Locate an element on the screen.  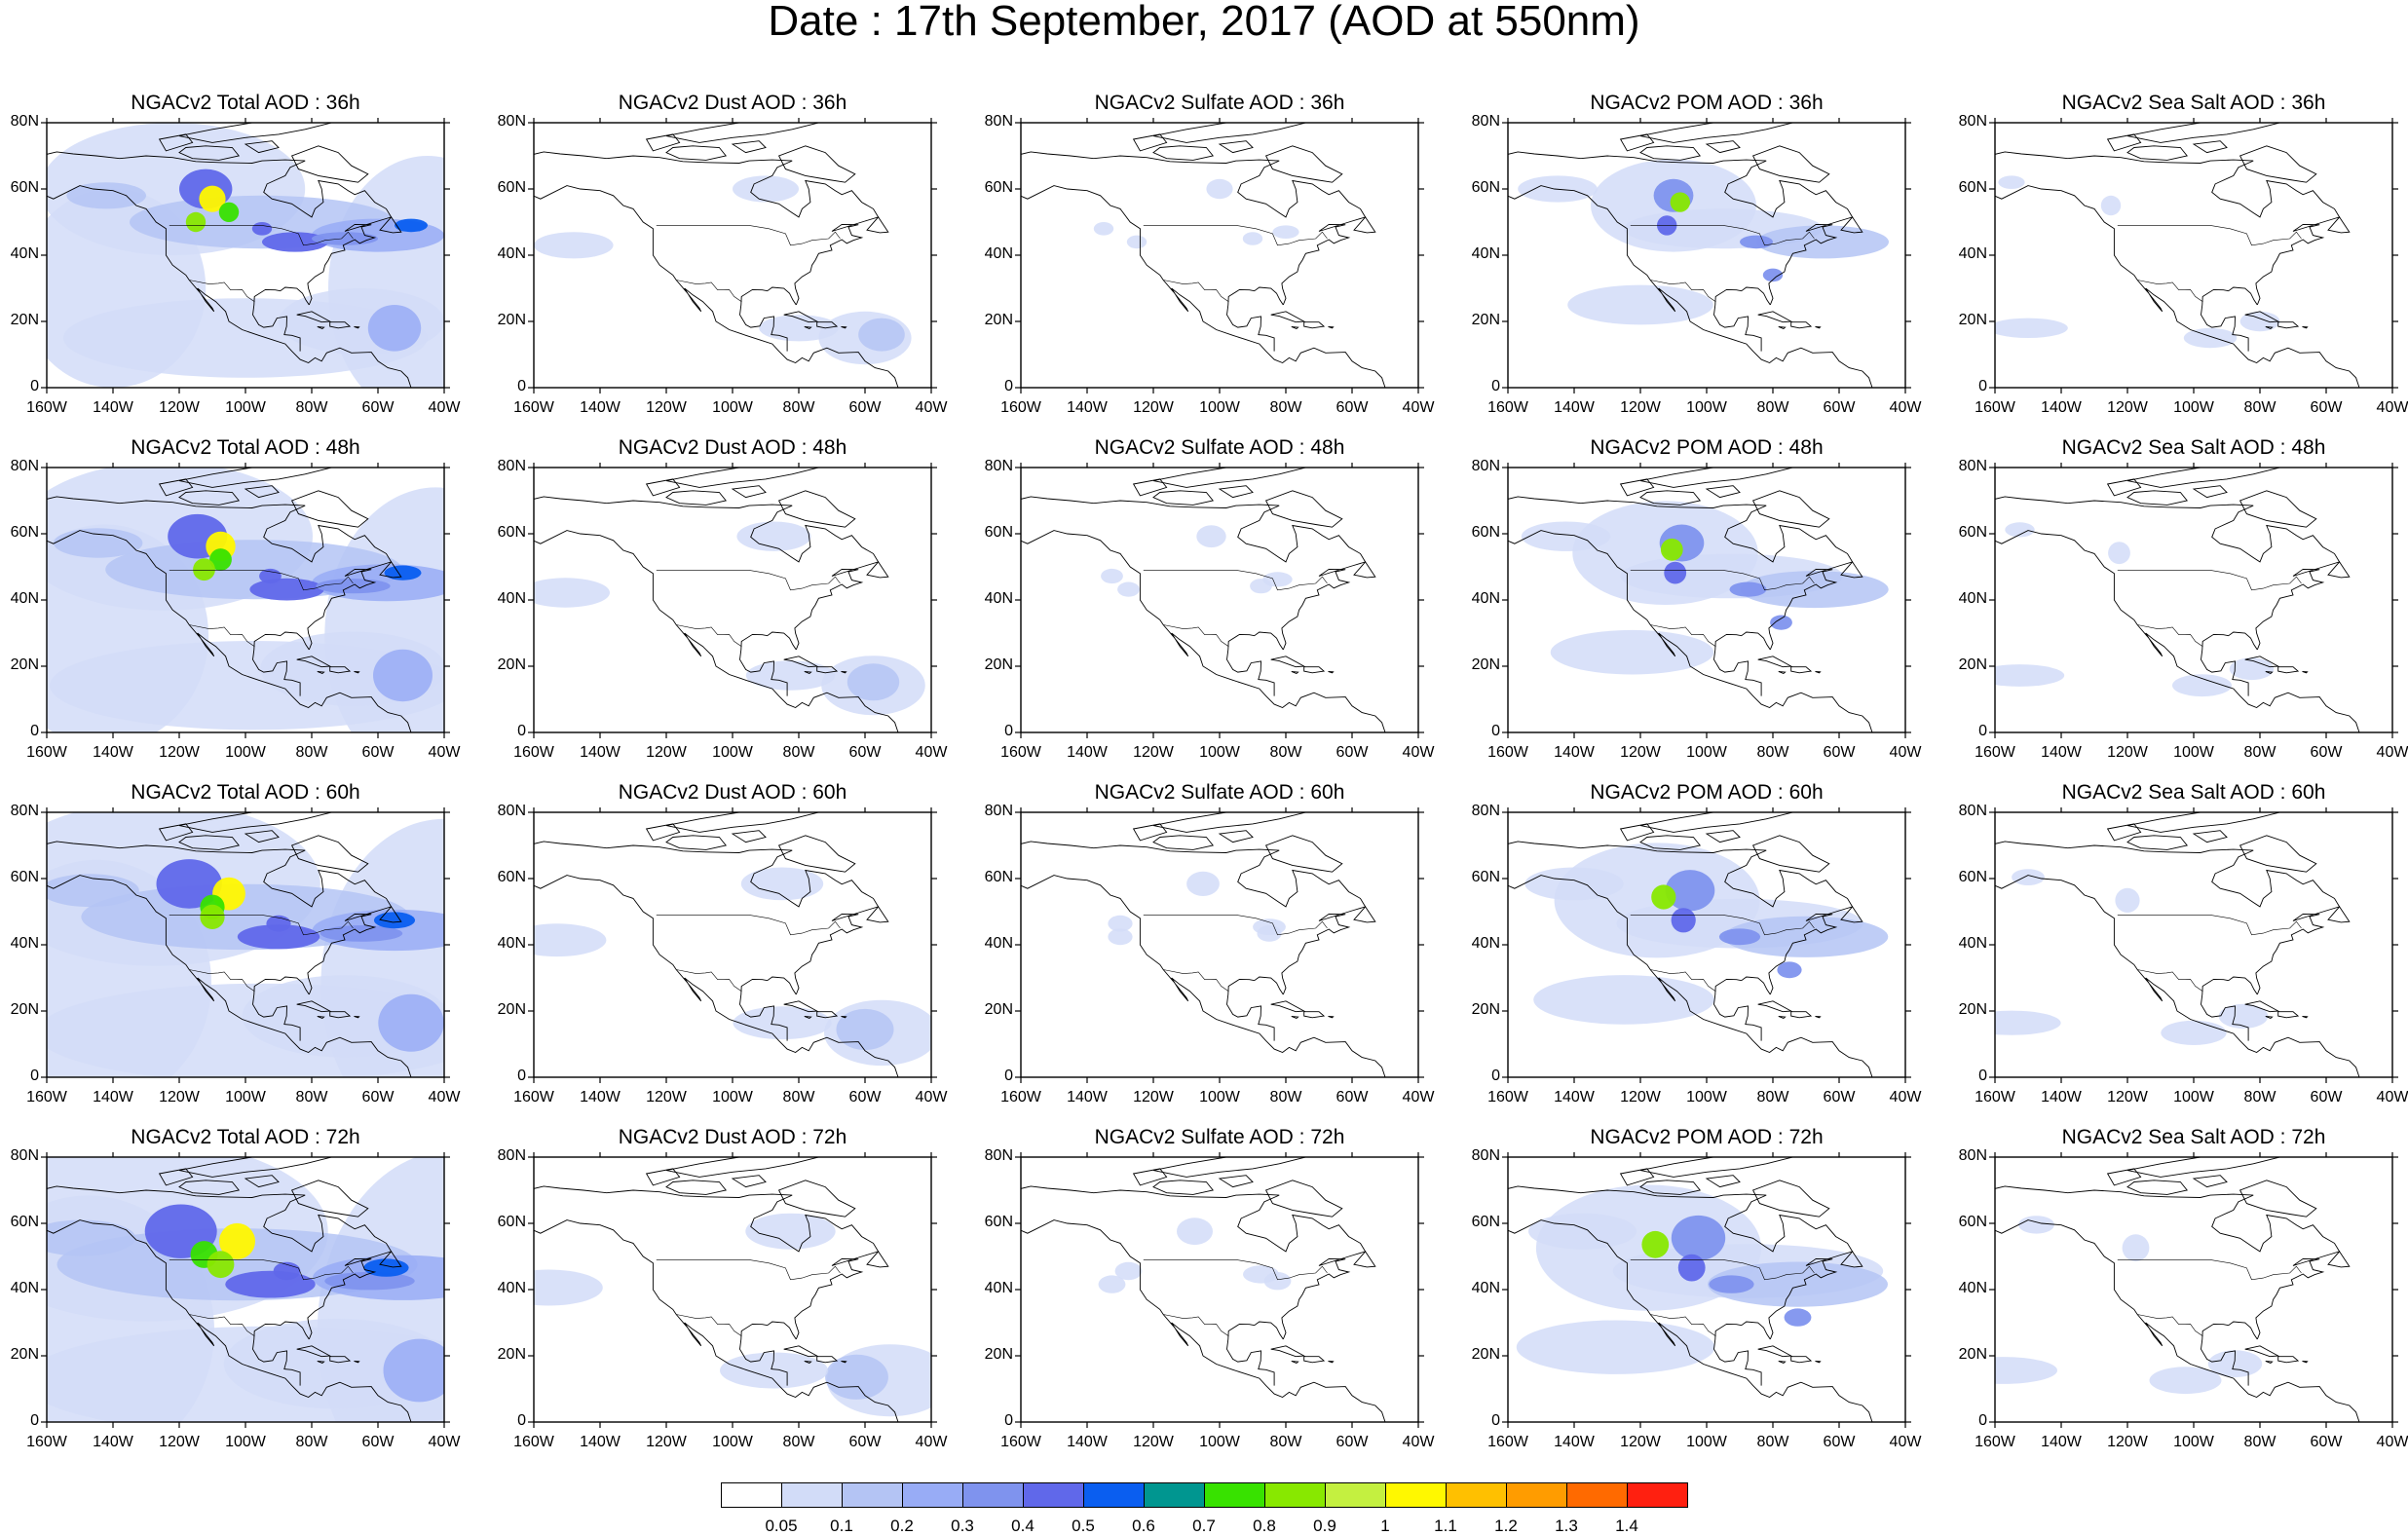
panel-title: NGACv2 POM AOD : 60h is located at coordinates (1707, 792).